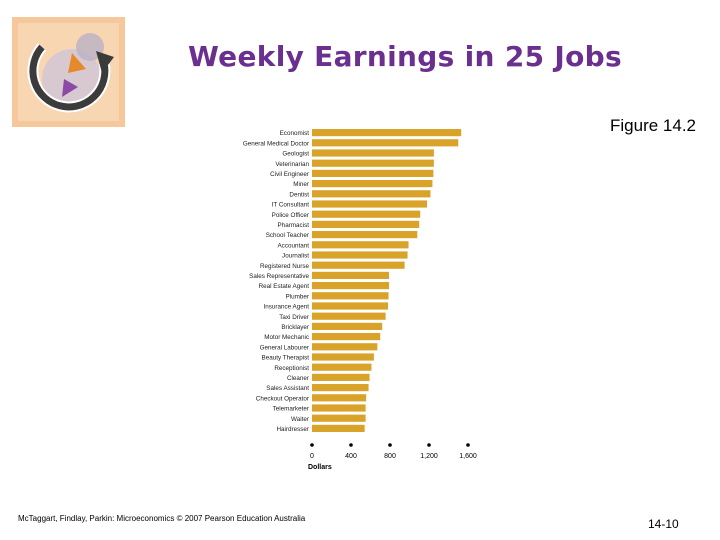 The image size is (720, 540). What do you see at coordinates (295, 133) in the screenshot?
I see `category-label-economist: Economist` at bounding box center [295, 133].